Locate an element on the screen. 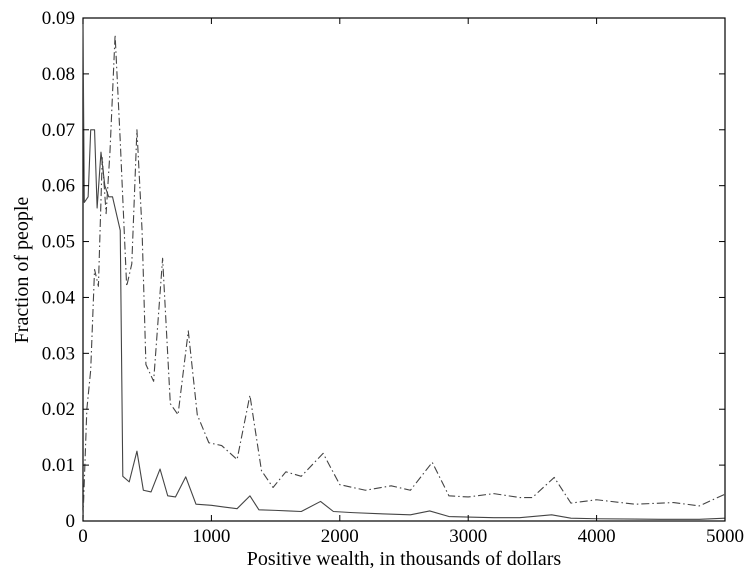  y-tick-label: 0.09 is located at coordinates (58, 18).